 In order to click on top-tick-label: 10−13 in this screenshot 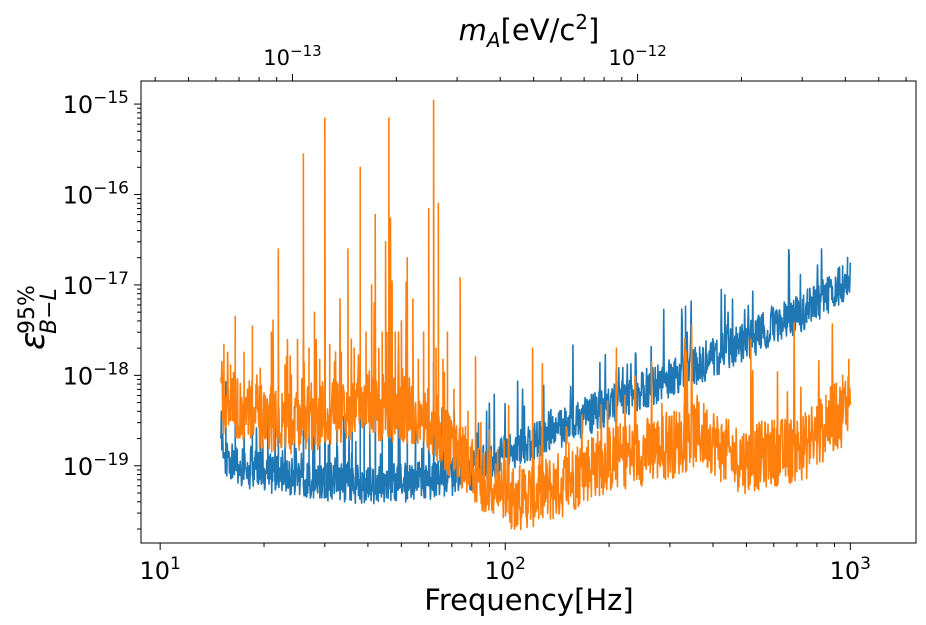, I will do `click(292, 56)`.